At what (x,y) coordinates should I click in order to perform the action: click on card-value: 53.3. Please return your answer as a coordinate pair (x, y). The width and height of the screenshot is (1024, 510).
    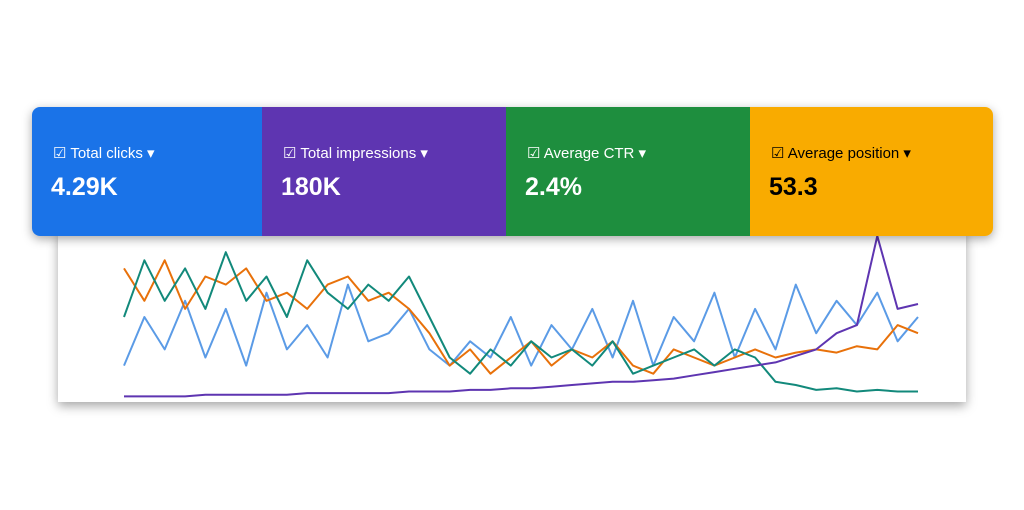
    Looking at the image, I should click on (793, 187).